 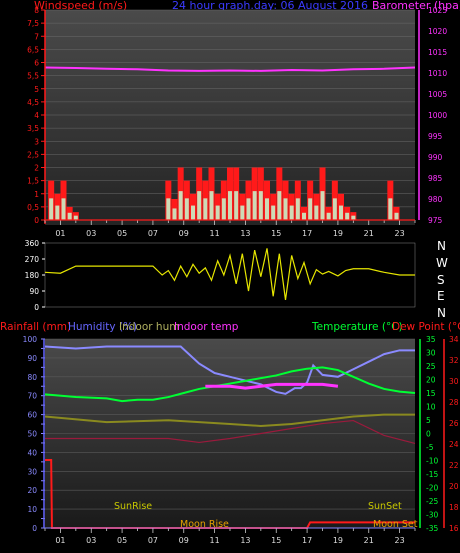 I want to click on climate-x-tick-label: 13, so click(x=245, y=540).